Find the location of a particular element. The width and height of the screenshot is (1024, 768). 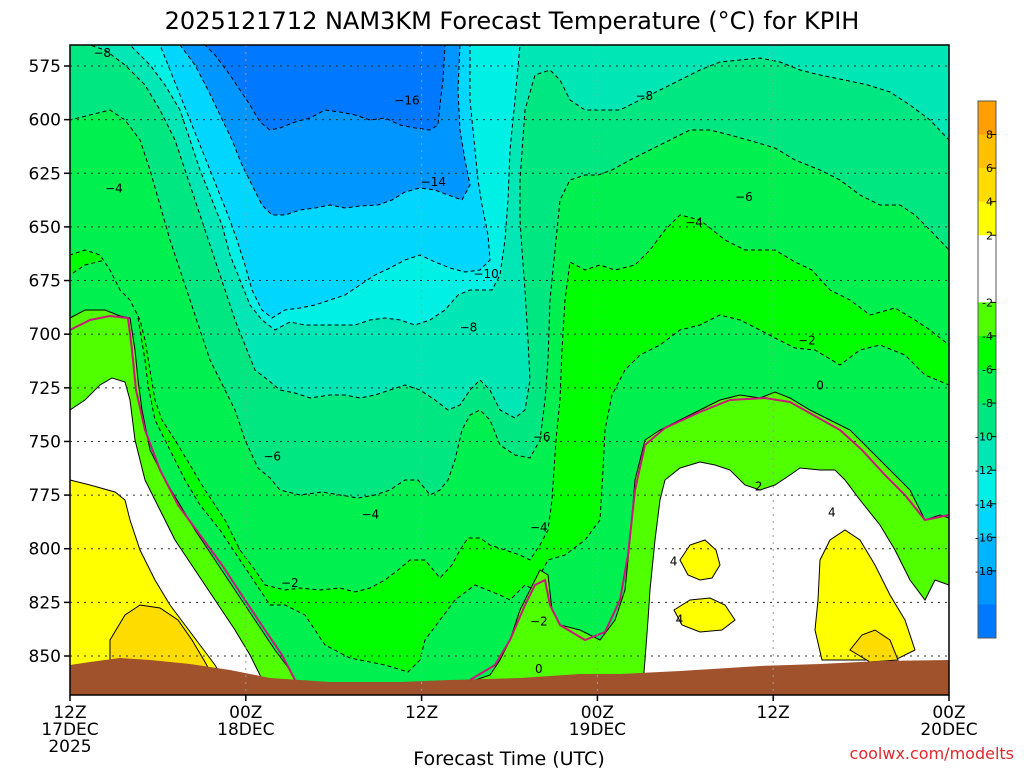

colorbar-label: -10 is located at coordinates (984, 437).